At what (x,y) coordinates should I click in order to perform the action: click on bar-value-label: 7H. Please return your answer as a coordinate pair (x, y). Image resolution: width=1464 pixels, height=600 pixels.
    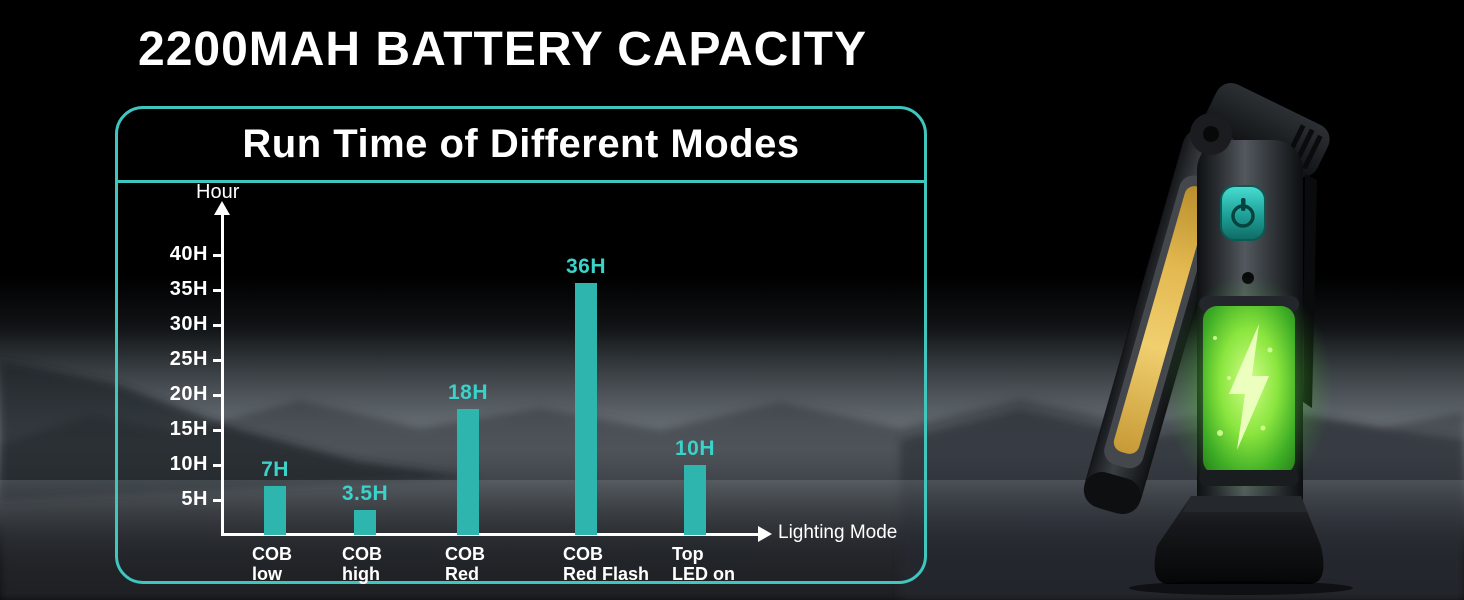
    Looking at the image, I should click on (275, 469).